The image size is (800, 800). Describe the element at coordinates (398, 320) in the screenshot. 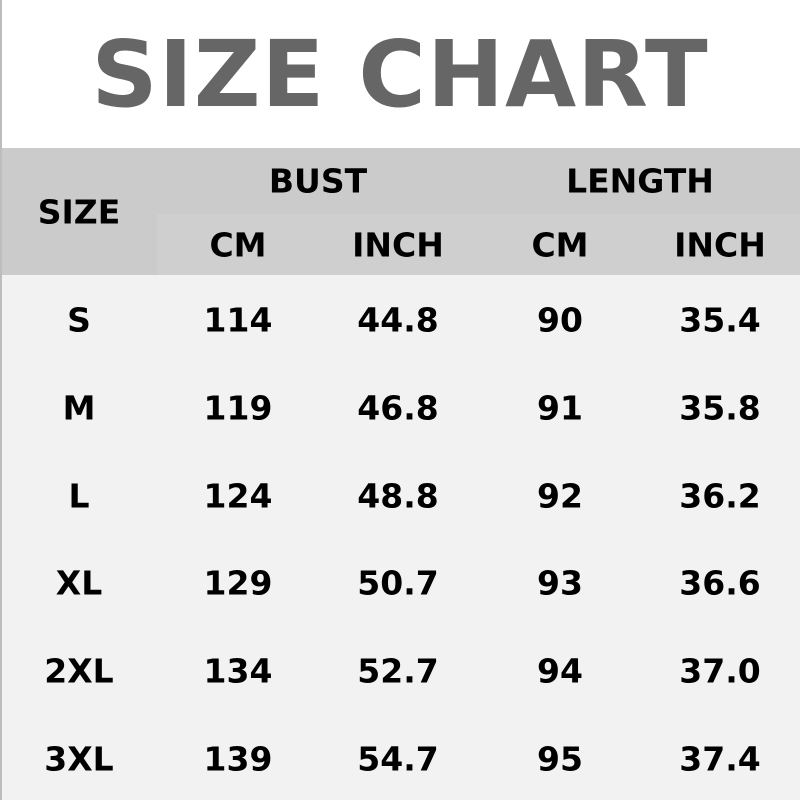

I see `cell-bust-inch: 44.8` at that location.